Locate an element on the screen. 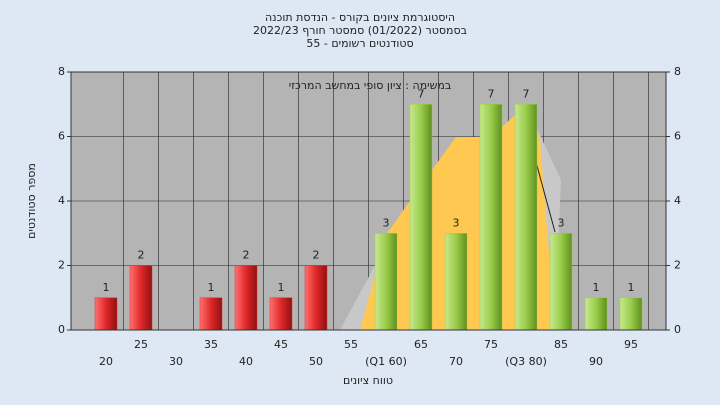  y2-tick-label: 6 is located at coordinates (677, 136).